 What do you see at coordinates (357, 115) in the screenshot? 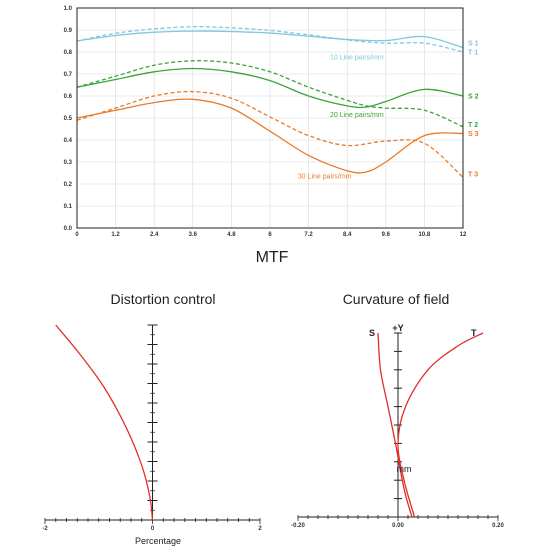
I see `mtf-annotation: 20 Line pairs/mm` at bounding box center [357, 115].